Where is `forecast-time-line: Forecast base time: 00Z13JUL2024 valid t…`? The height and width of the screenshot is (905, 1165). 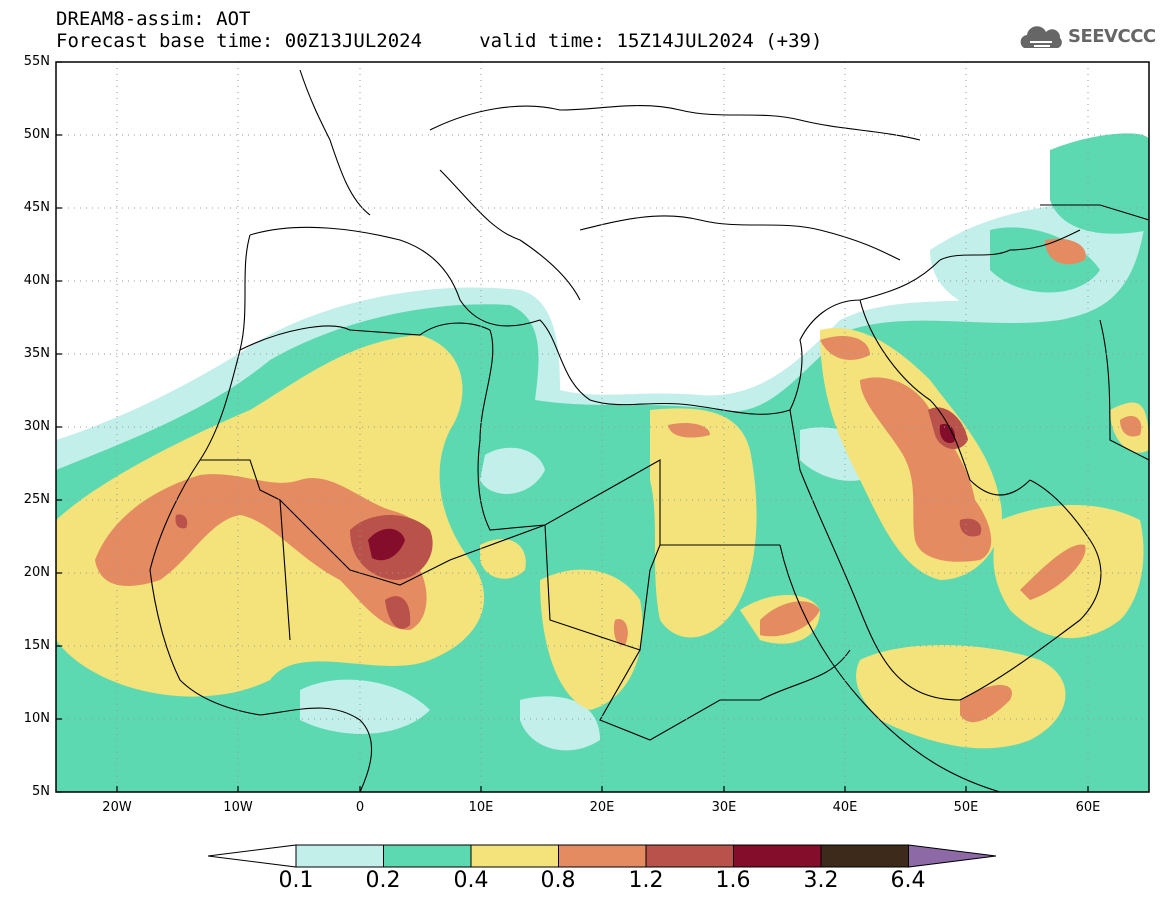
forecast-time-line: Forecast base time: 00Z13JUL2024 valid t… is located at coordinates (439, 41).